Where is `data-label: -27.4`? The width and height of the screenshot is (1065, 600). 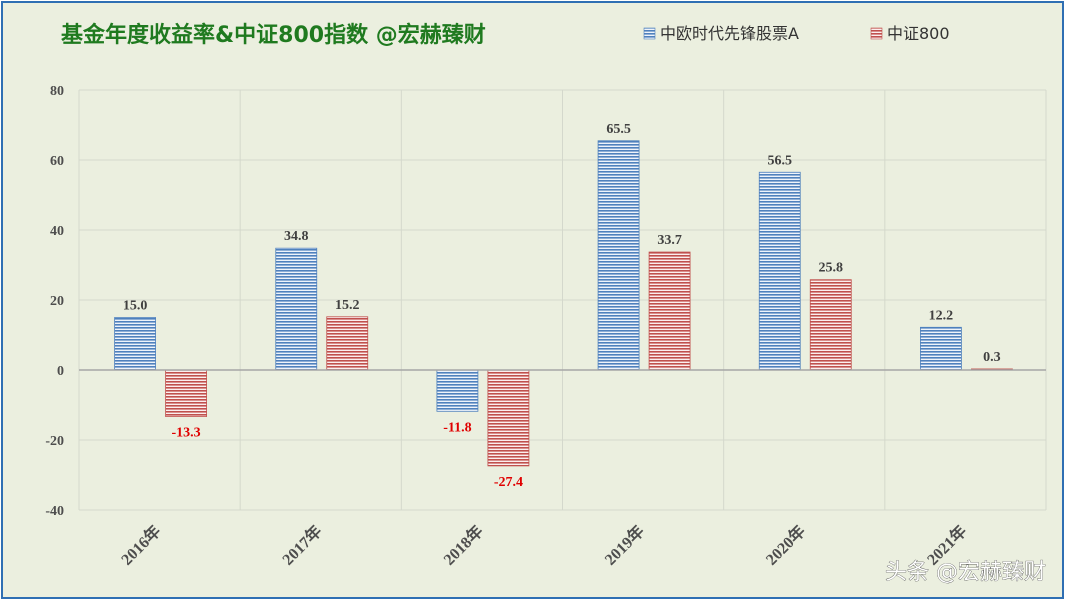
data-label: -27.4 is located at coordinates (508, 482).